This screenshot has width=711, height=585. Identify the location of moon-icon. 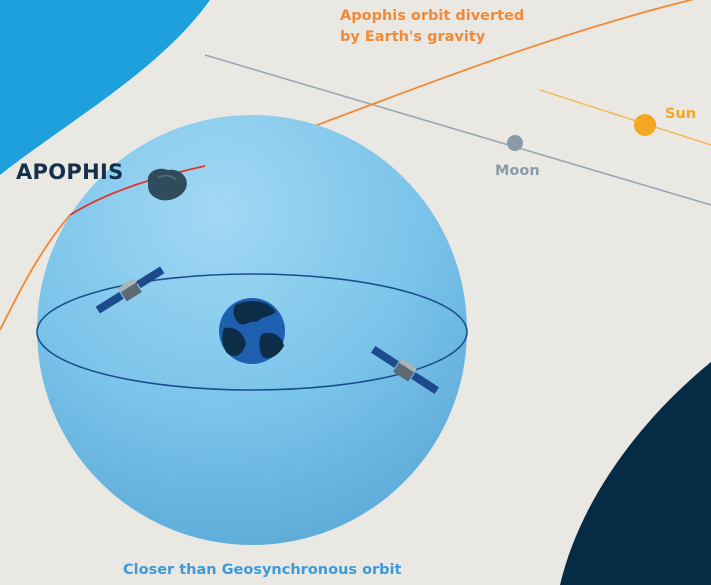
(515, 143).